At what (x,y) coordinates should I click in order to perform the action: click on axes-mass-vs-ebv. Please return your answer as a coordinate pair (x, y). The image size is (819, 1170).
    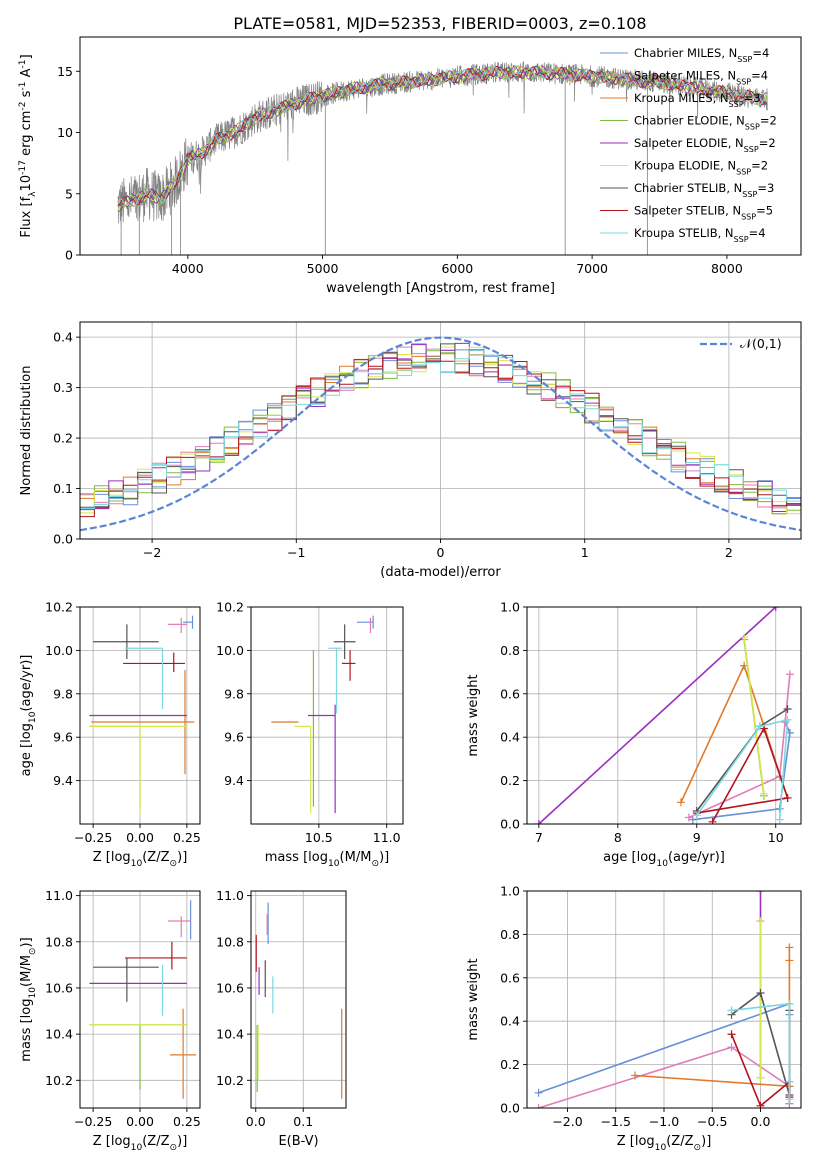
    Looking at the image, I should click on (298, 999).